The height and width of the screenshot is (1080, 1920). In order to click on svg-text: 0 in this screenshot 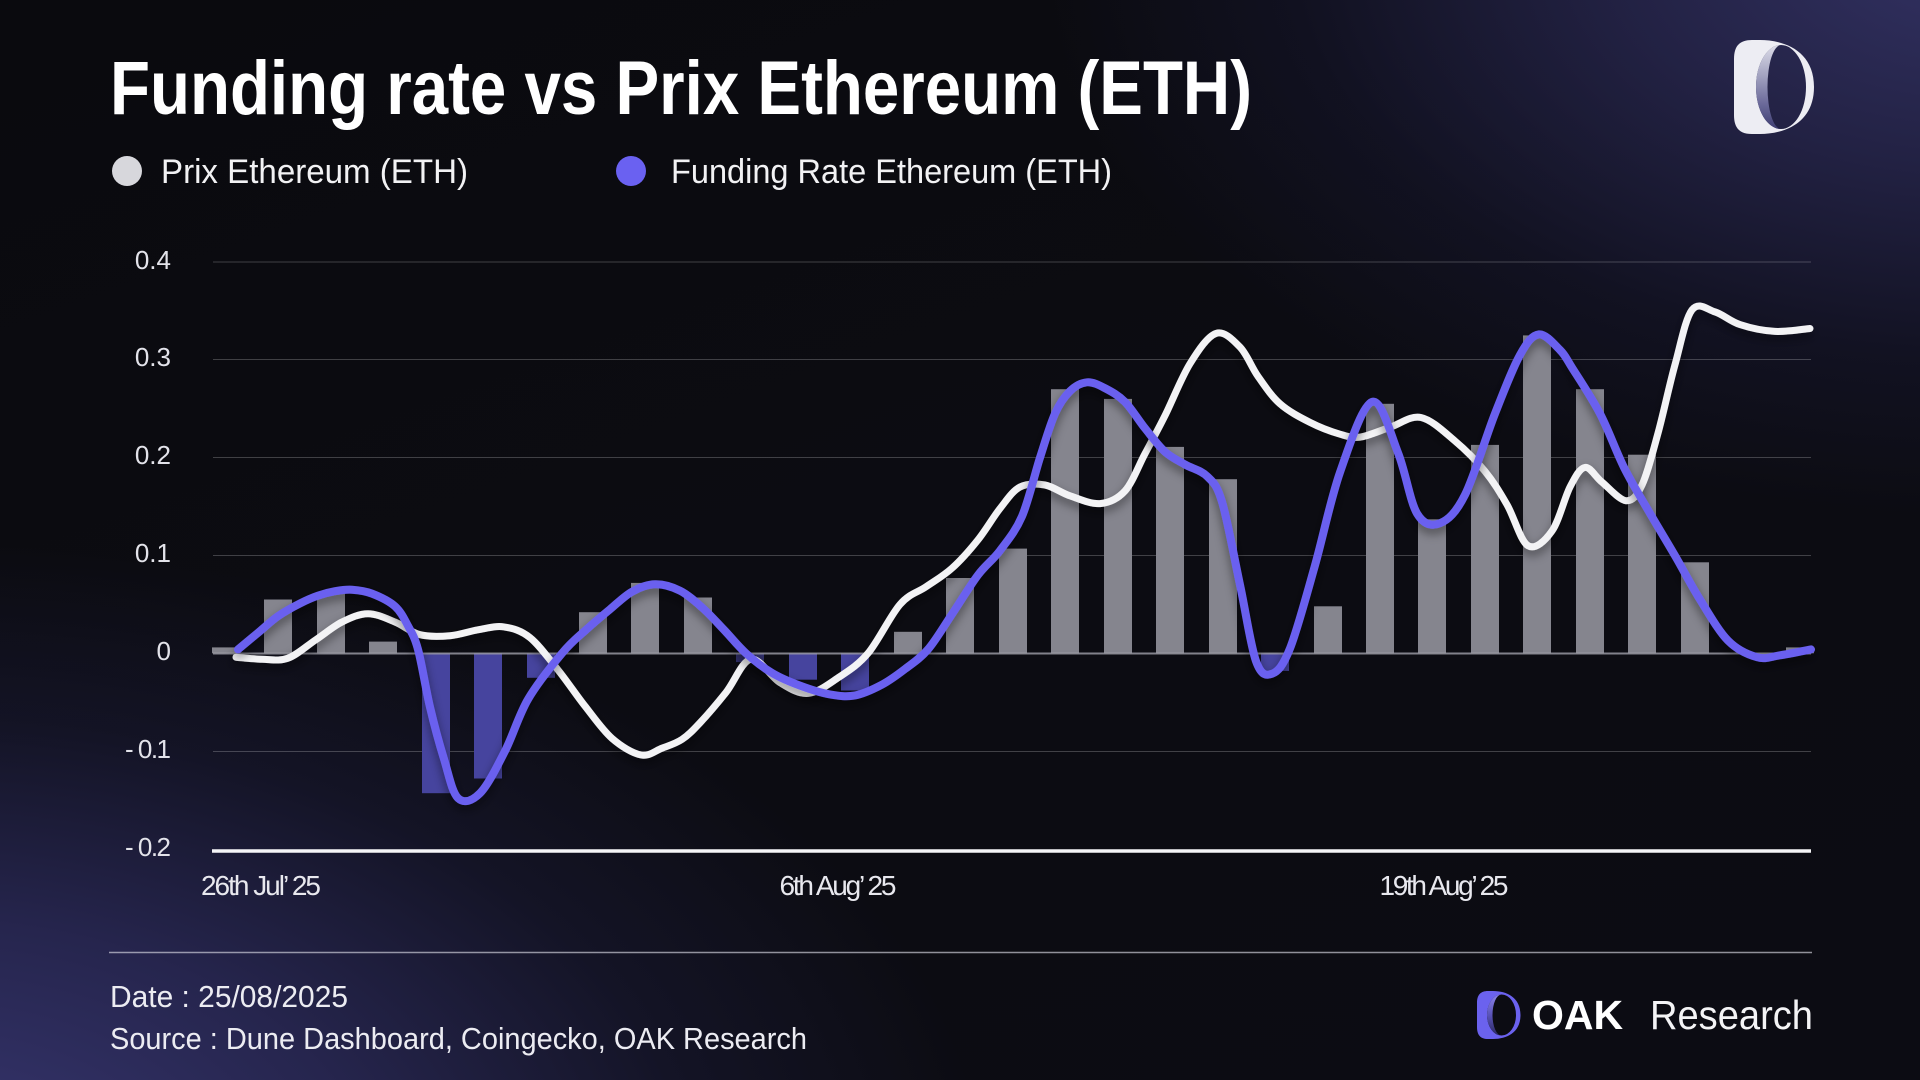, I will do `click(164, 651)`.